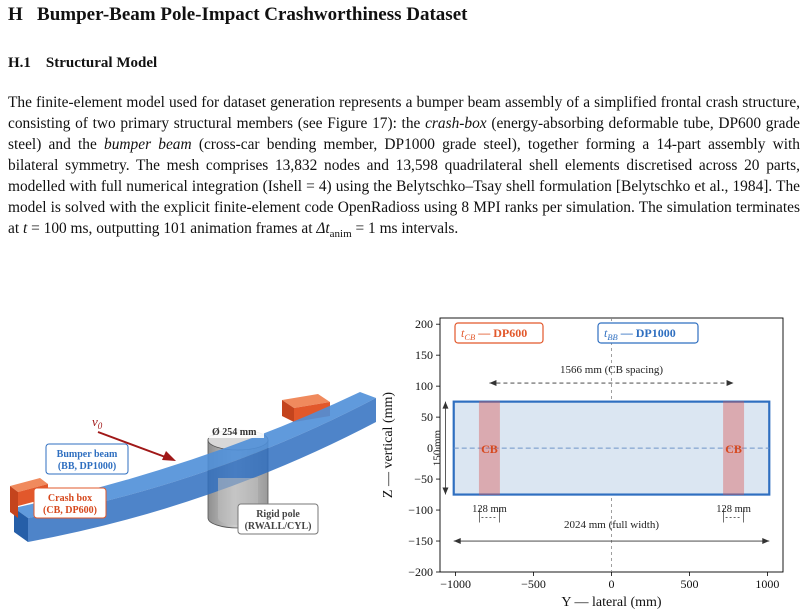 This screenshot has height=615, width=808. I want to click on y-tick-label: −100, so click(420, 510).